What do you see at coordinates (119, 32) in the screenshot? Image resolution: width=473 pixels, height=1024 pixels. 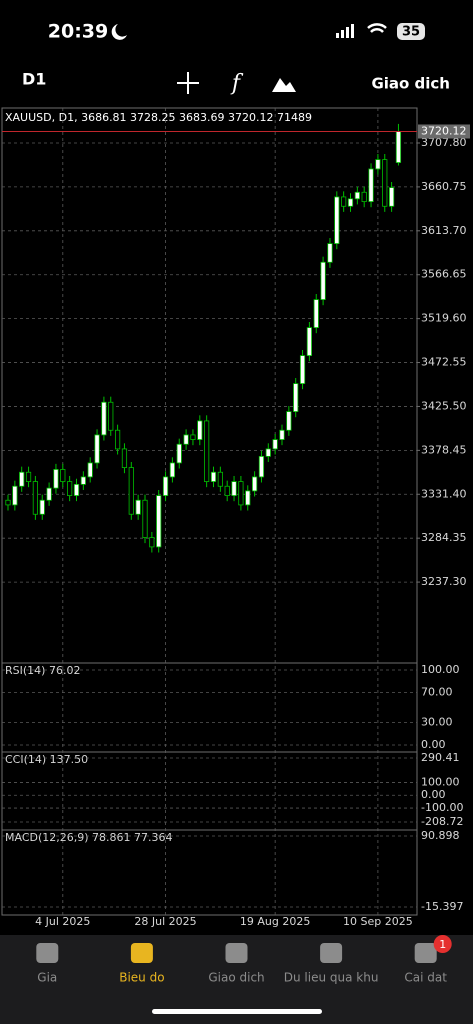 I see `moon-icon` at bounding box center [119, 32].